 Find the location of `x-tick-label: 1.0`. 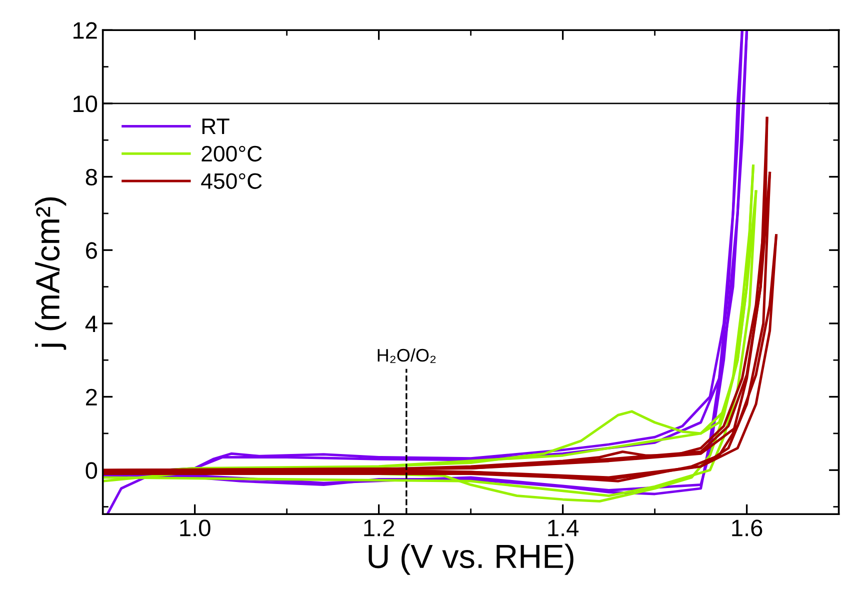

x-tick-label: 1.0 is located at coordinates (195, 528).